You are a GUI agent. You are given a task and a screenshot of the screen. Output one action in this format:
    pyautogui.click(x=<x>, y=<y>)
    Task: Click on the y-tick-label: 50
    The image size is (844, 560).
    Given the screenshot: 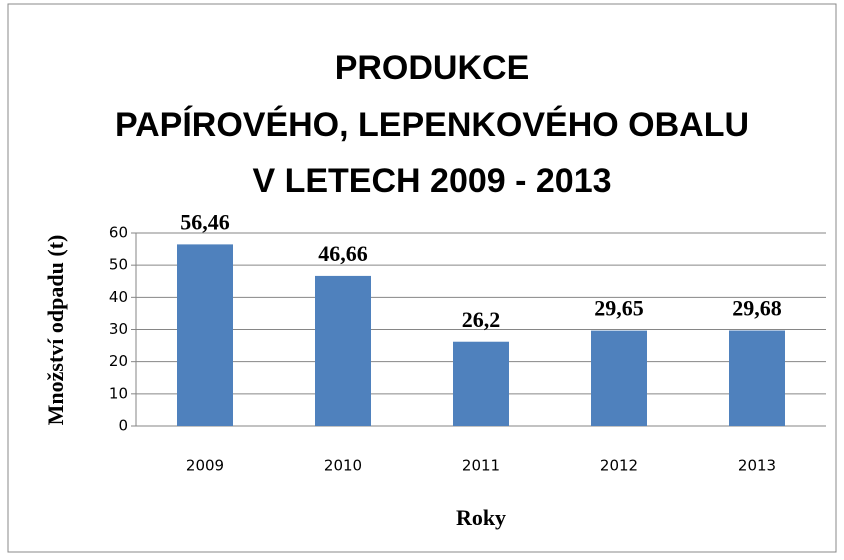 What is the action you would take?
    pyautogui.click(x=118, y=265)
    